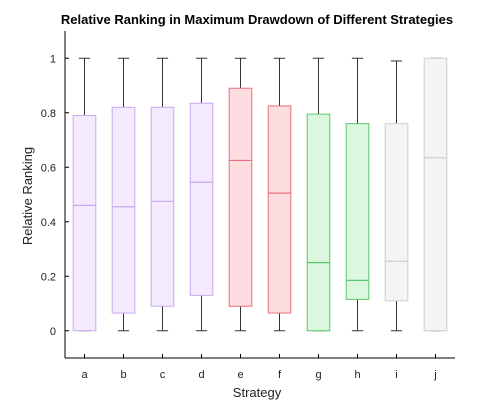 The image size is (498, 403). What do you see at coordinates (27, 196) in the screenshot?
I see `y-axis-label: Relative Ranking` at bounding box center [27, 196].